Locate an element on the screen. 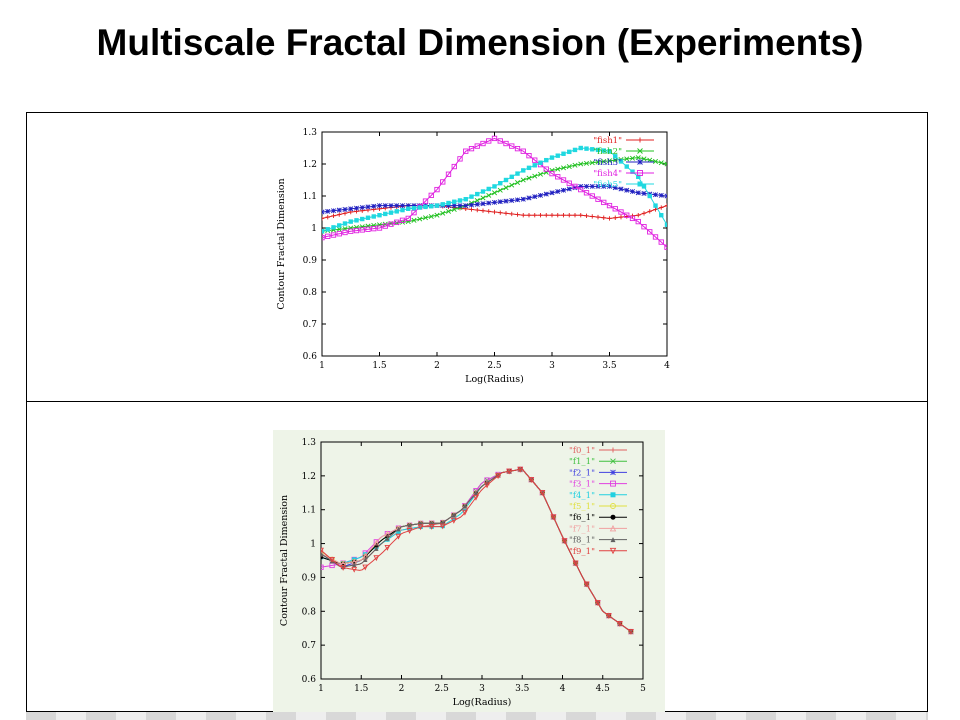 This screenshot has height=720, width=960. y-tick-label: 0.9 is located at coordinates (310, 261).